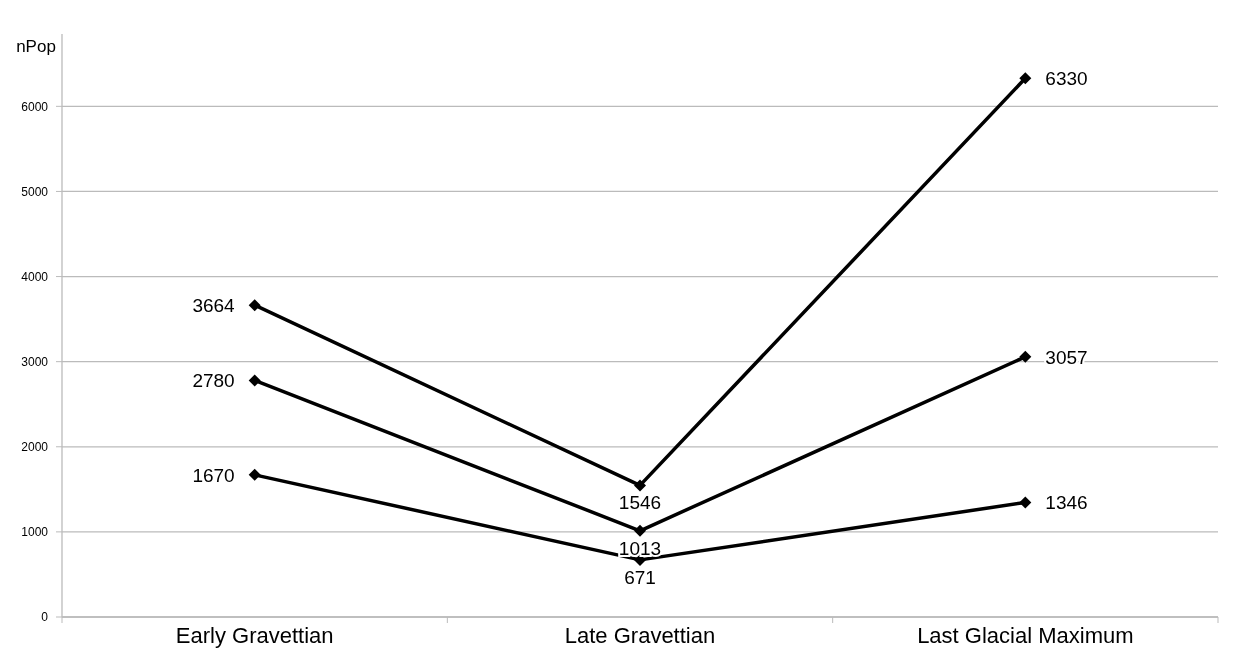  Describe the element at coordinates (35, 276) in the screenshot. I see `y-tick-label: 4000` at that location.